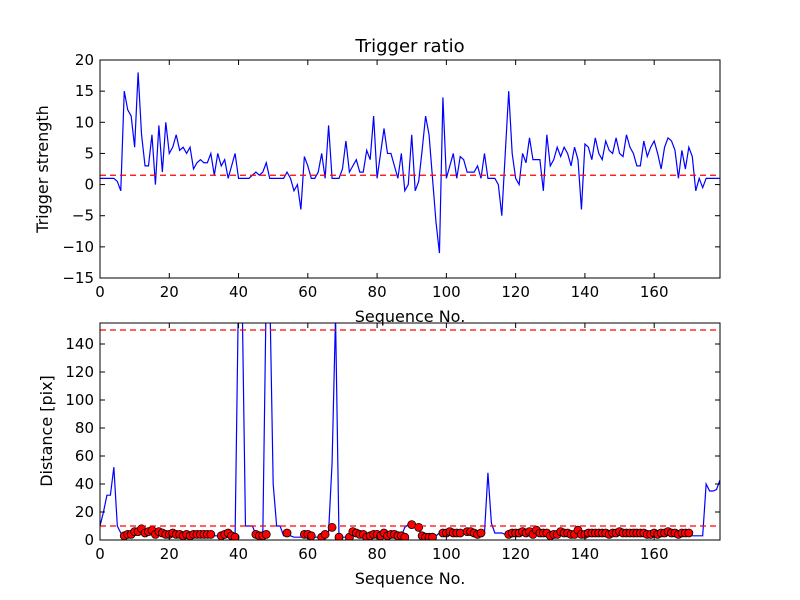  Describe the element at coordinates (83, 216) in the screenshot. I see `top-y-tick-label: −5` at that location.